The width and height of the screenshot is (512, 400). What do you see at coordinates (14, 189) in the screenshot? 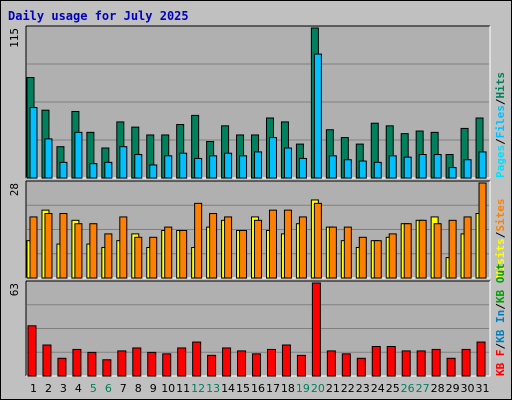
I see `y-max-label-1: 28` at bounding box center [14, 189].